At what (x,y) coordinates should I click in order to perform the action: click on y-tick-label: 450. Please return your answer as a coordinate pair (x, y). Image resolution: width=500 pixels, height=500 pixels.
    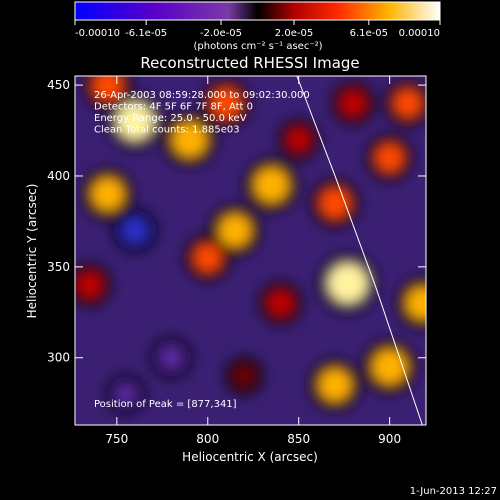
    Looking at the image, I should click on (58, 85).